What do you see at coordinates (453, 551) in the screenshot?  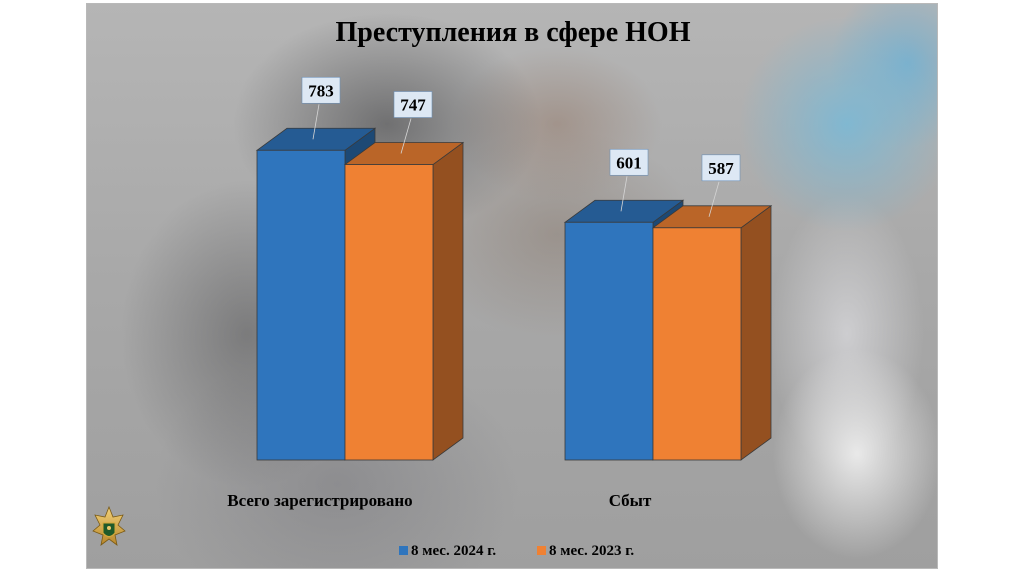 I see `legend-label: 8 мес. 2024 г.` at bounding box center [453, 551].